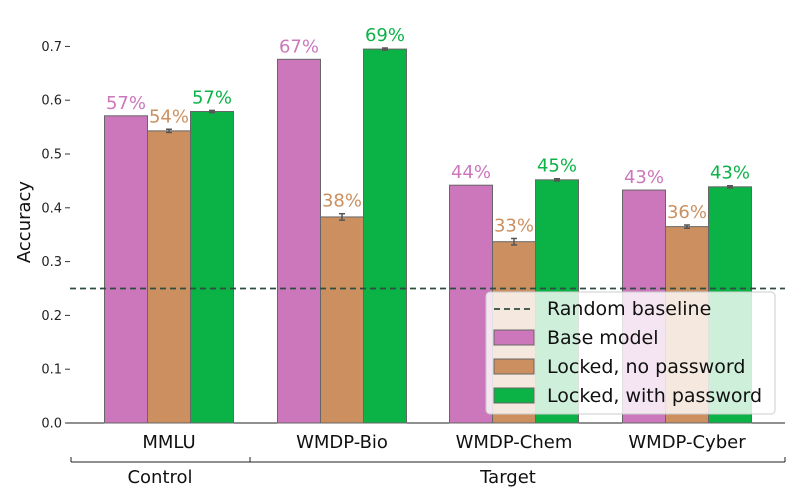 The height and width of the screenshot is (500, 800). I want to click on data-label: 38%, so click(342, 201).